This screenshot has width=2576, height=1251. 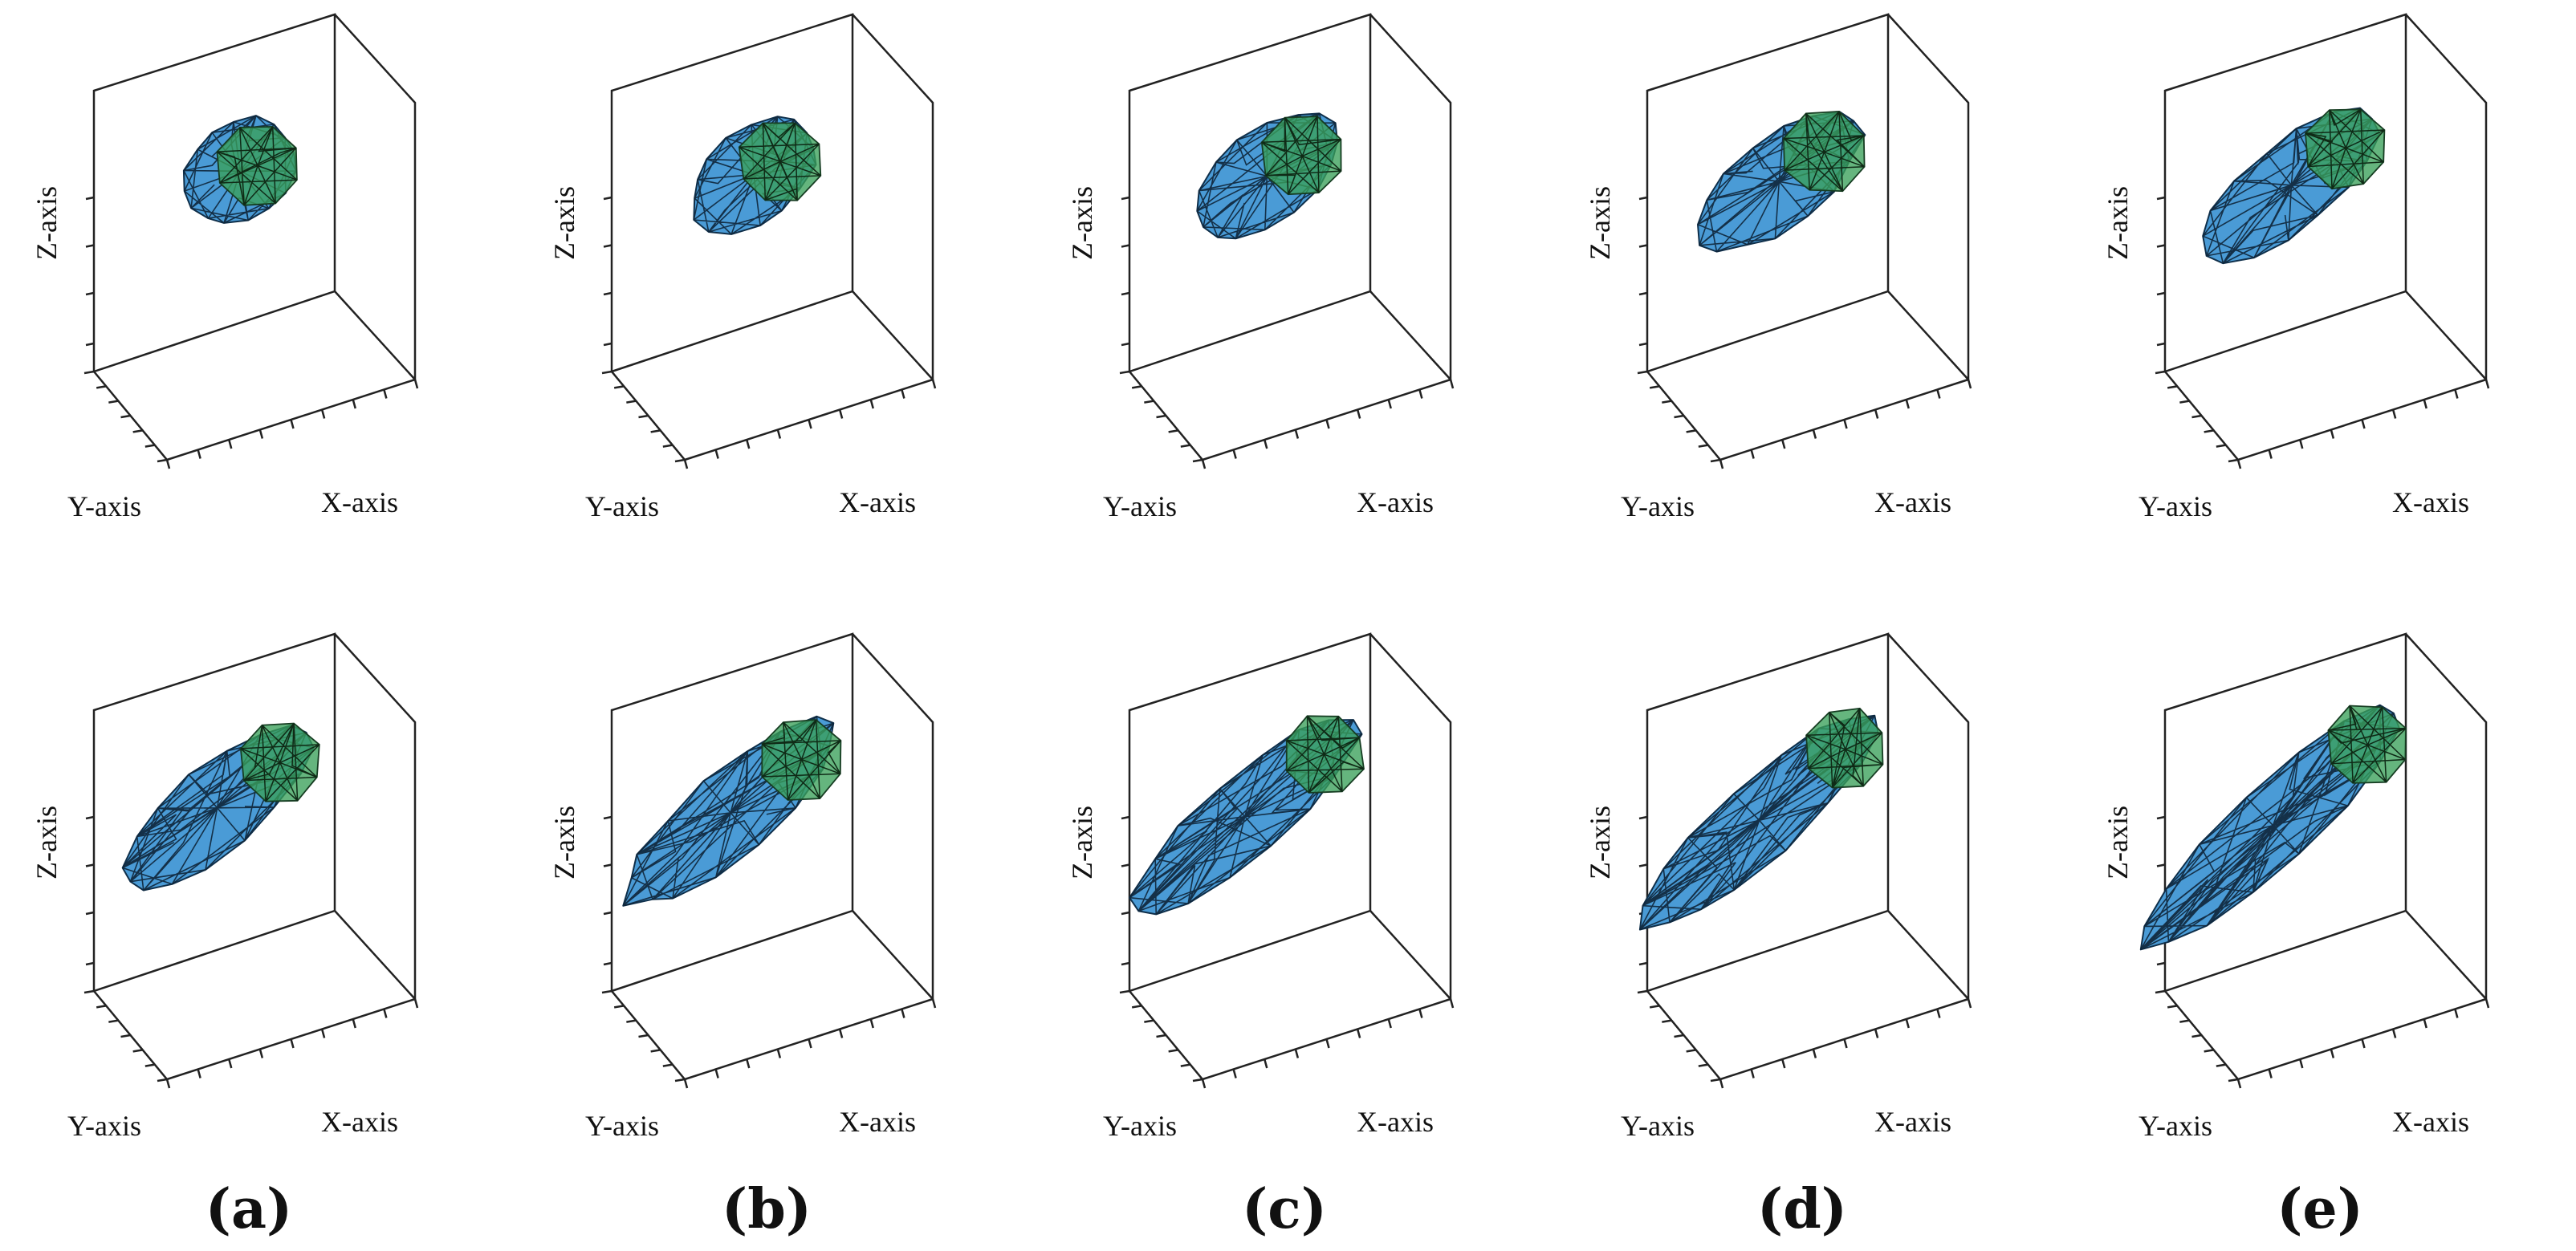 I want to click on panel-top-d: Z-axis Y-axis X-axis, so click(x=1778, y=267).